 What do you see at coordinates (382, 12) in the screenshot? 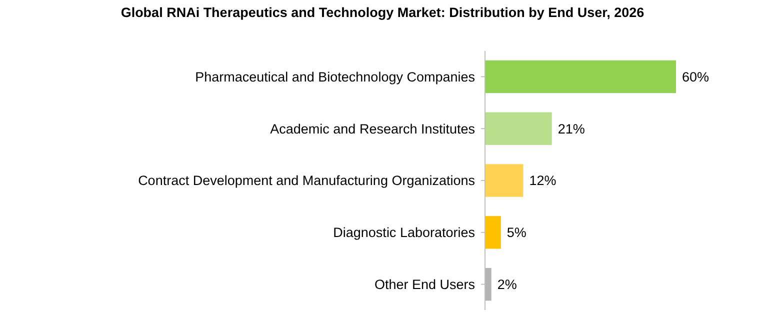
I see `chart-title: Global RNAi Therapeutics and Technology Market: Distribution by End User, 2026` at bounding box center [382, 12].